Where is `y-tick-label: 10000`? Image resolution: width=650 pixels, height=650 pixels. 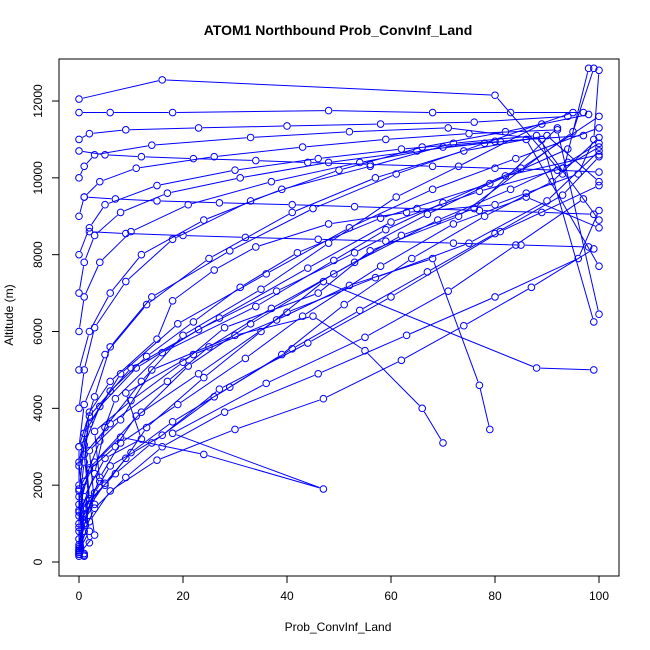 y-tick-label: 10000 is located at coordinates (38, 178).